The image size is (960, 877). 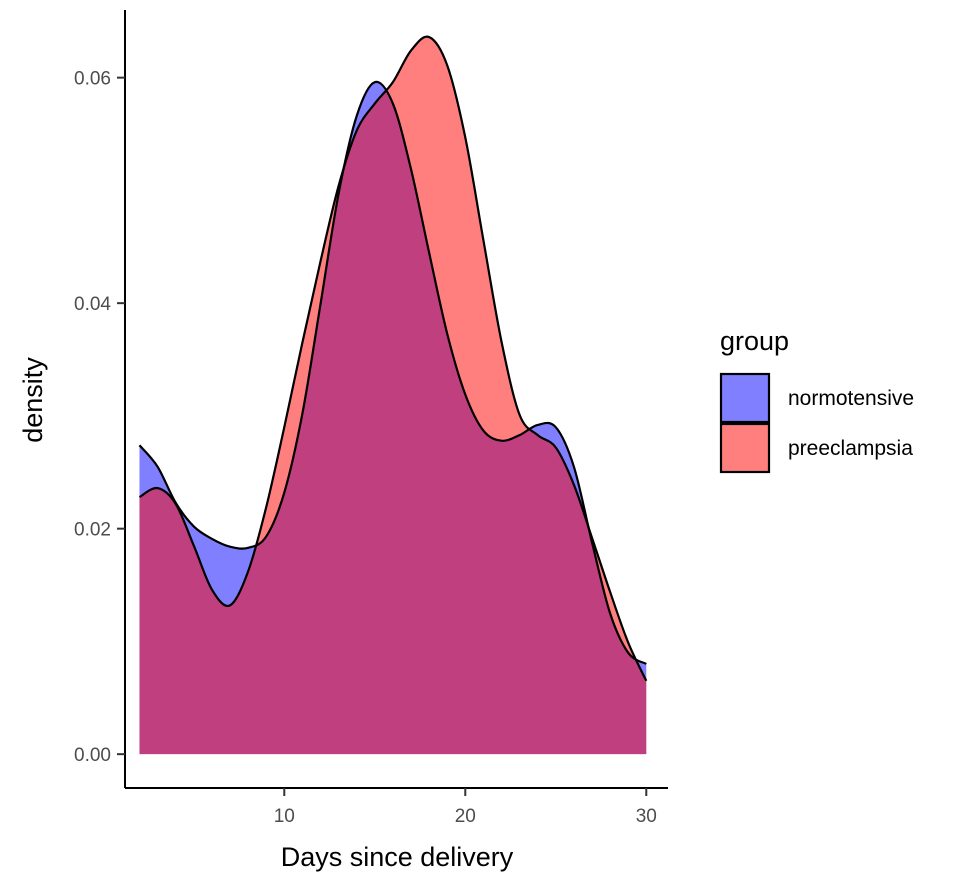 What do you see at coordinates (92, 304) in the screenshot?
I see `y-tick-label: 0.04` at bounding box center [92, 304].